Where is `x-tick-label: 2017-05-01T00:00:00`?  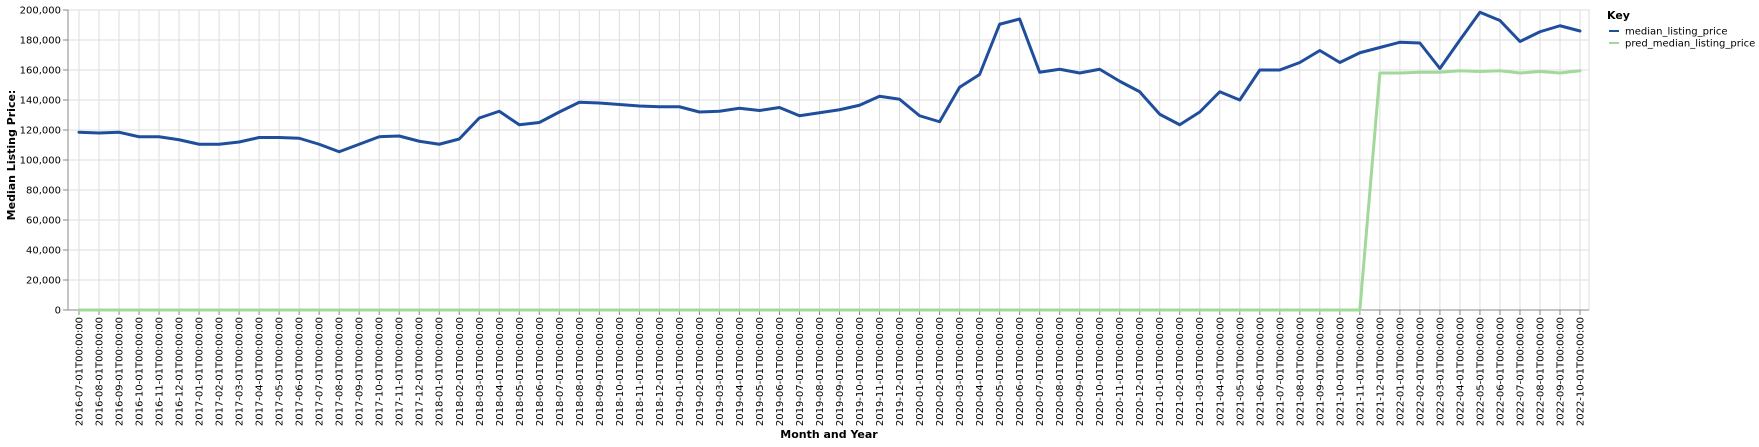 x-tick-label: 2017-05-01T00:00:00 is located at coordinates (280, 371).